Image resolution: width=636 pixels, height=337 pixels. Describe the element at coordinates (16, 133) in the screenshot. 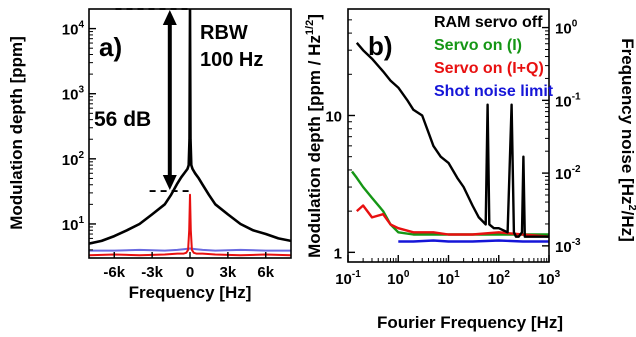

I see `panel-a-y-axis-label: Modulation depth [ppm]` at that location.